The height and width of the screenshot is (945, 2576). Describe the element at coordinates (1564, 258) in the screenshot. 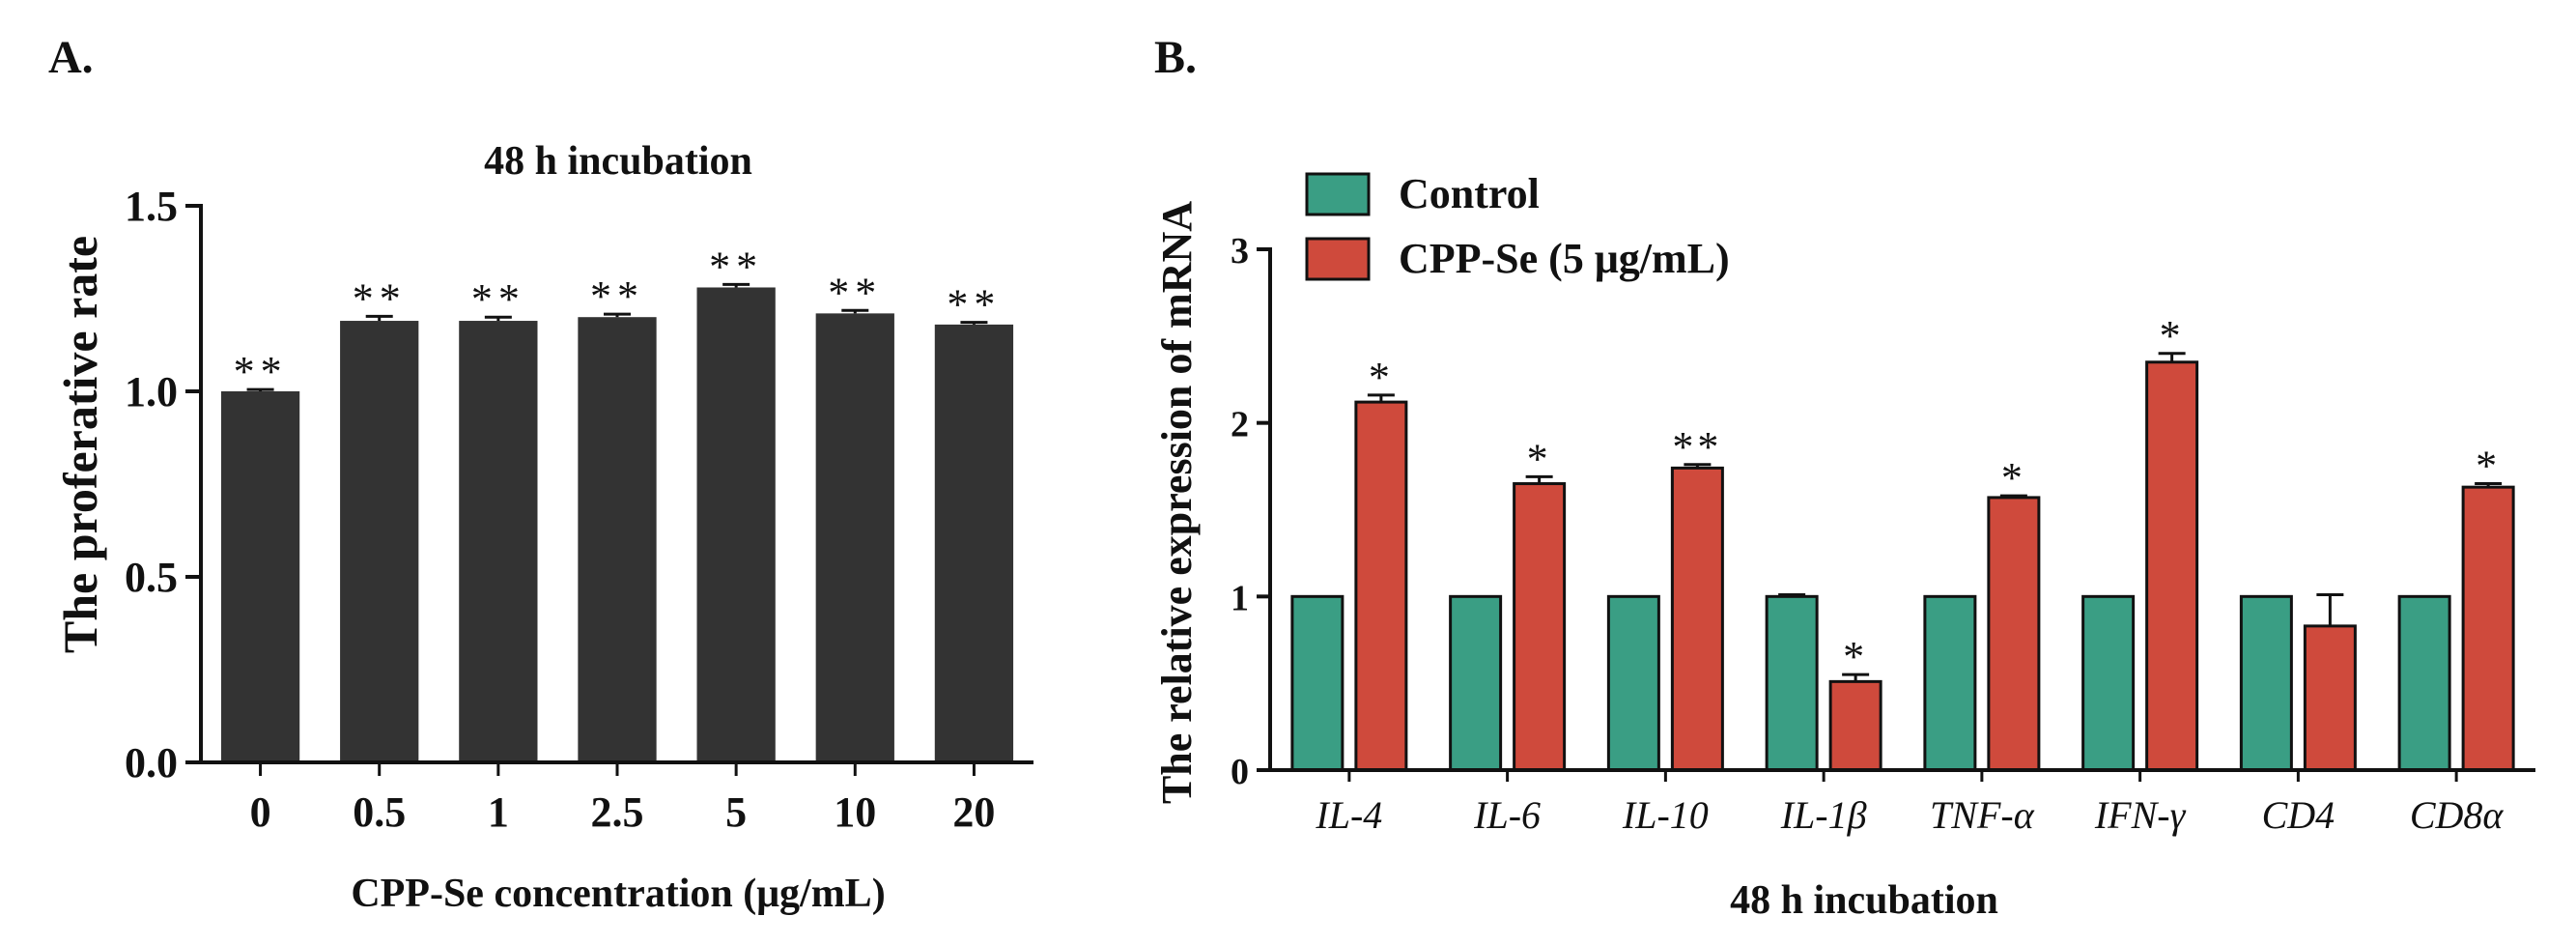

I see `legend-label-cpp-se: CPP-Se (5 μg/mL)` at that location.